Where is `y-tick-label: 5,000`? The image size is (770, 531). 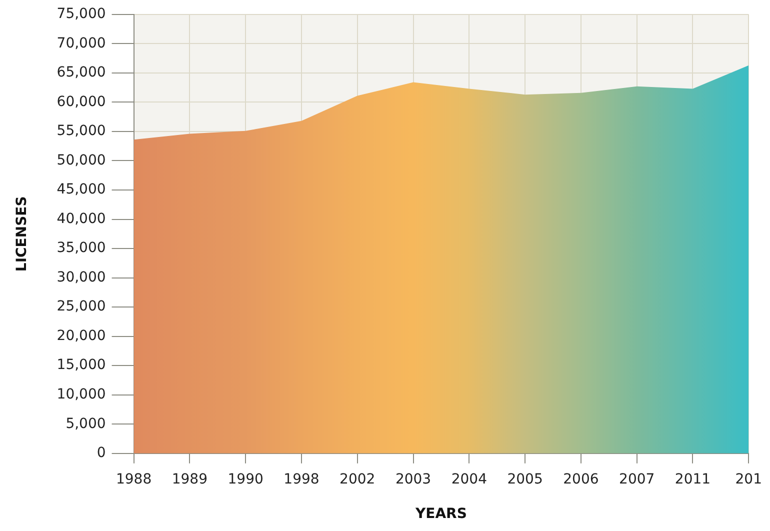 y-tick-label: 5,000 is located at coordinates (86, 424).